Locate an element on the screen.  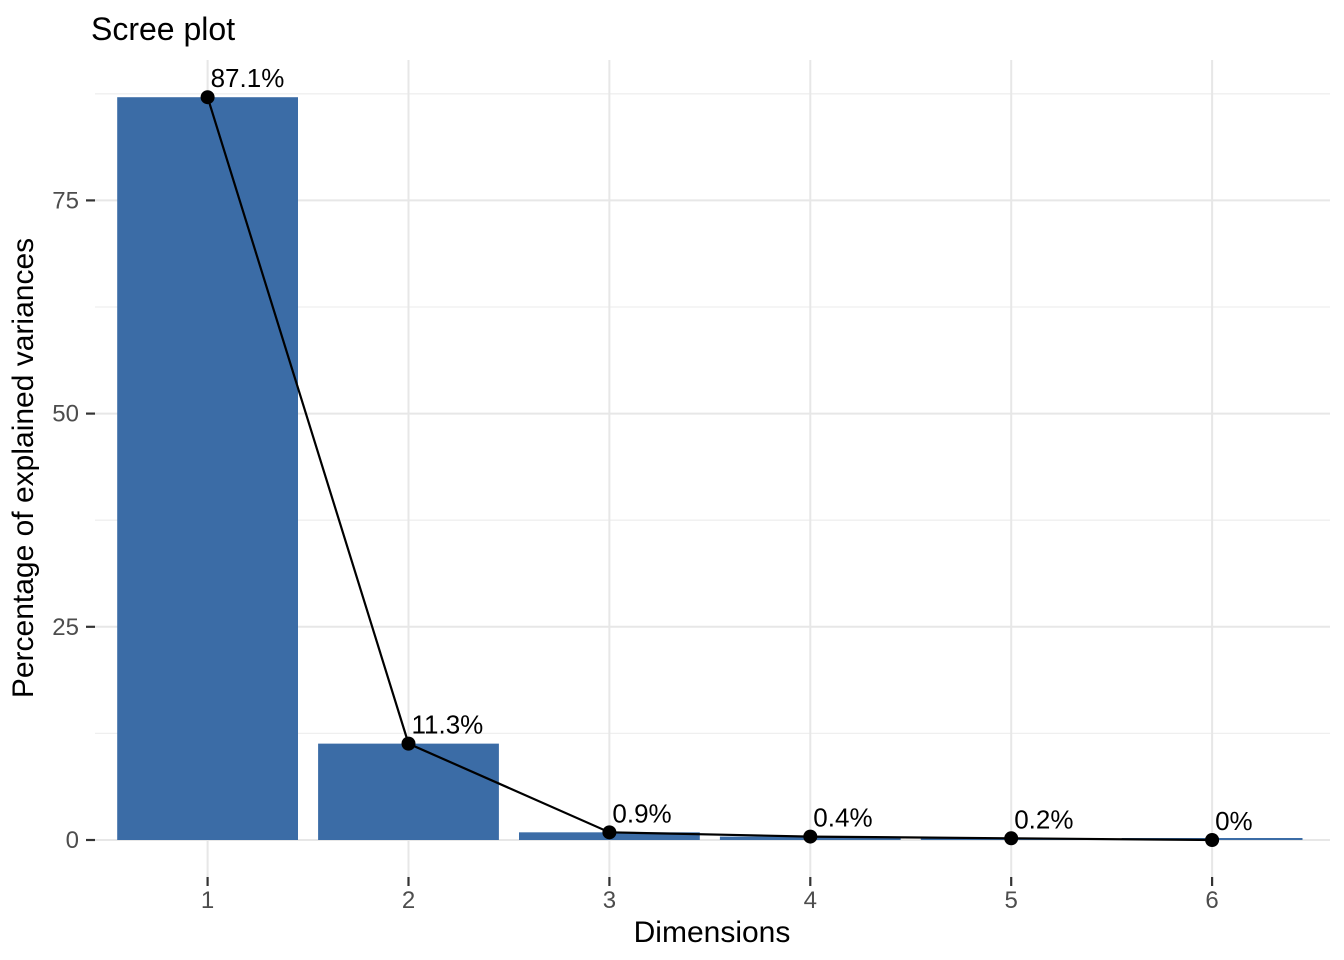
x-tick-label: 5 is located at coordinates (1011, 900).